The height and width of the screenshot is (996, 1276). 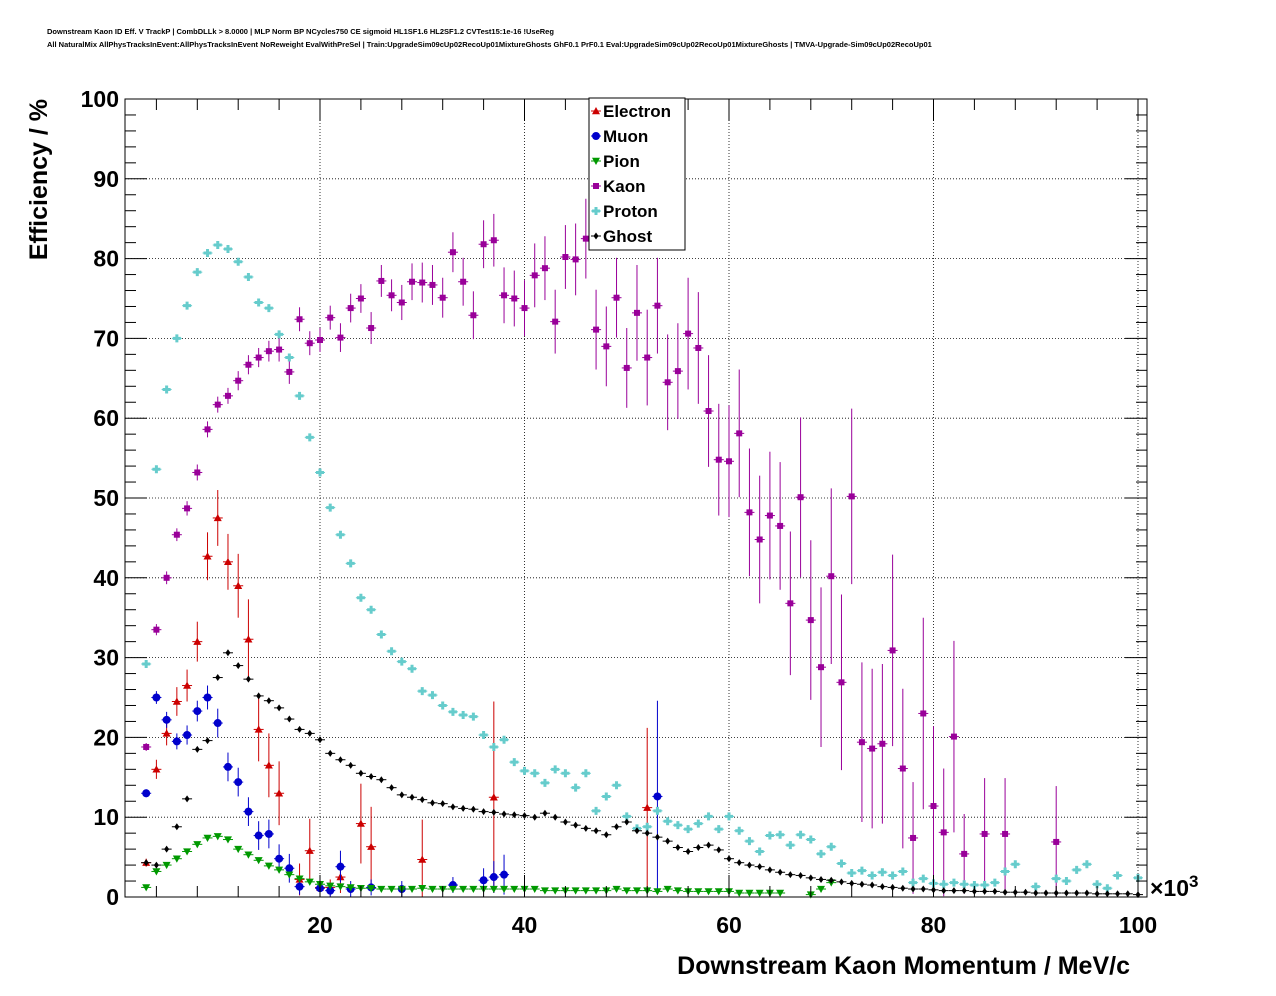 What do you see at coordinates (489, 866) in the screenshot?
I see `series-pion` at bounding box center [489, 866].